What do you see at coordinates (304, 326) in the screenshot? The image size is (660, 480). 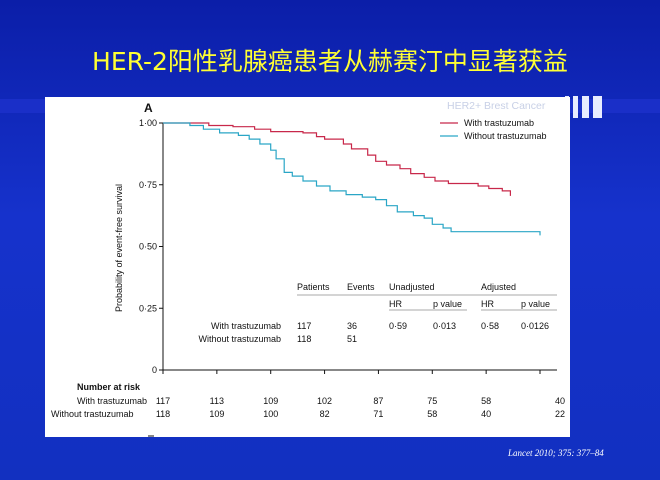 I see `summary-row1-patients: 117` at bounding box center [304, 326].